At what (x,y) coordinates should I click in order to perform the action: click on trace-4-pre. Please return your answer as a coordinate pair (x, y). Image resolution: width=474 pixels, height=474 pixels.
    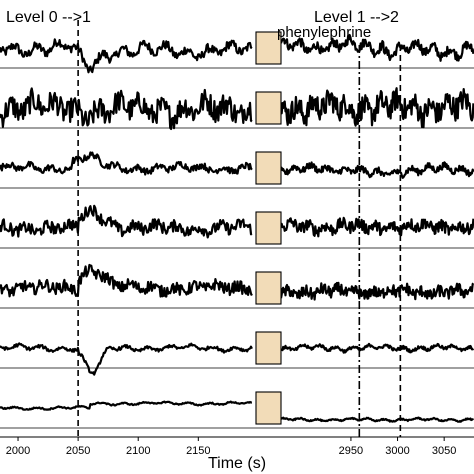
    Looking at the image, I should click on (126, 221).